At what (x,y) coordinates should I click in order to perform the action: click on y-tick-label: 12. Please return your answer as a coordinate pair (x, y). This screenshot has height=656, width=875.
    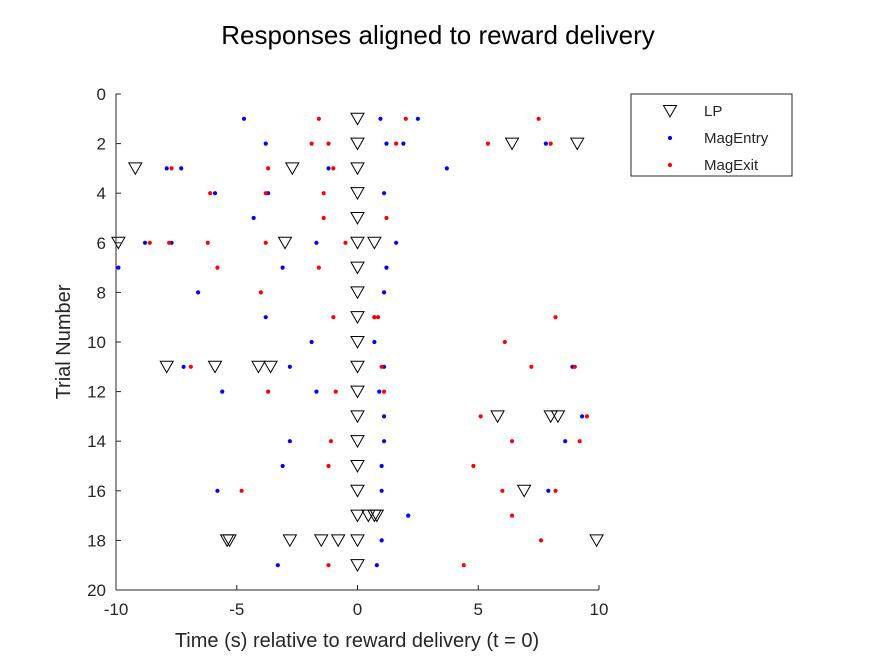
    Looking at the image, I should click on (96, 392).